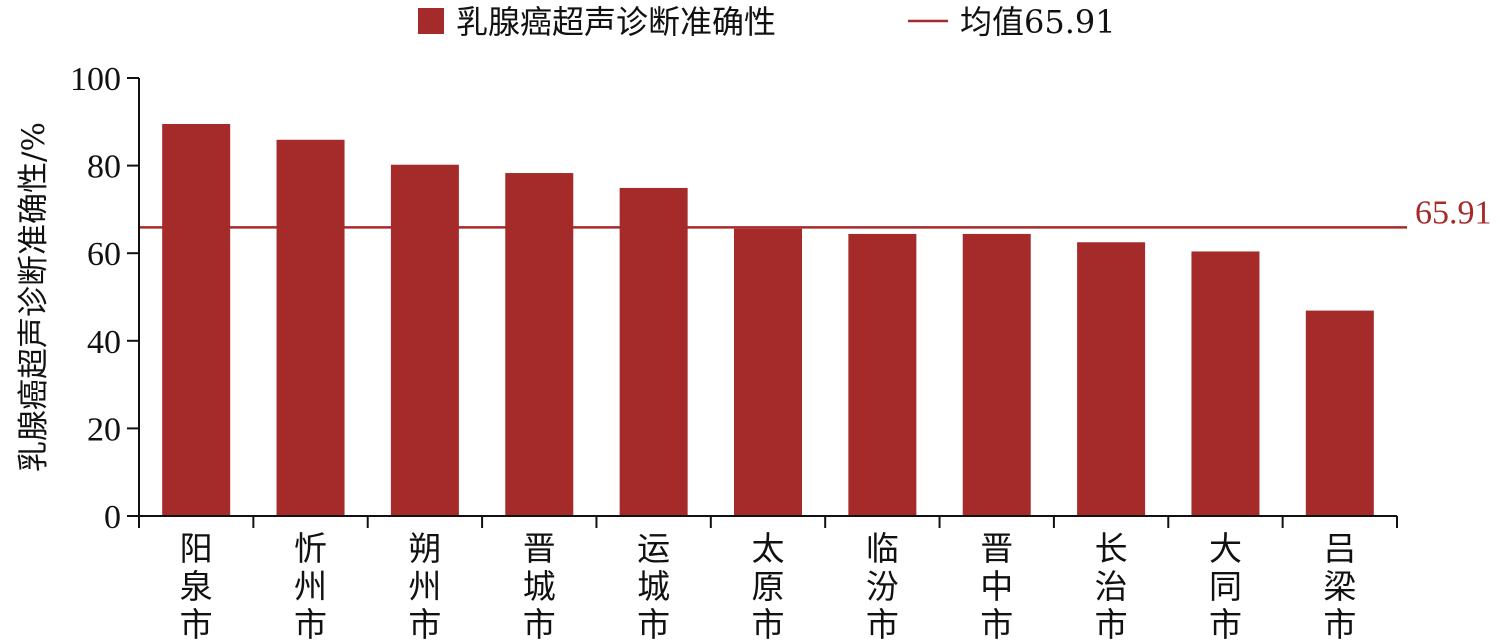  Describe the element at coordinates (424, 586) in the screenshot. I see `x-category-label: 朔州市` at that location.